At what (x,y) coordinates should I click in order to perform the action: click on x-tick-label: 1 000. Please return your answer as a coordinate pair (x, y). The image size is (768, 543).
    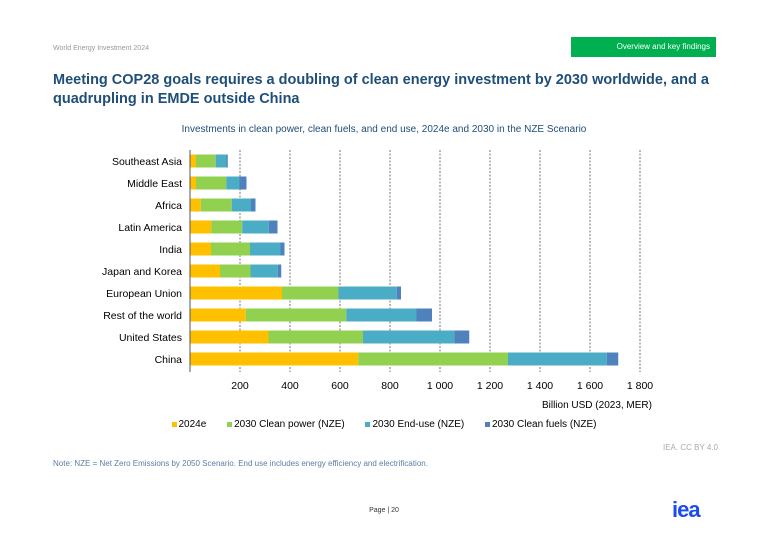
    Looking at the image, I should click on (440, 386).